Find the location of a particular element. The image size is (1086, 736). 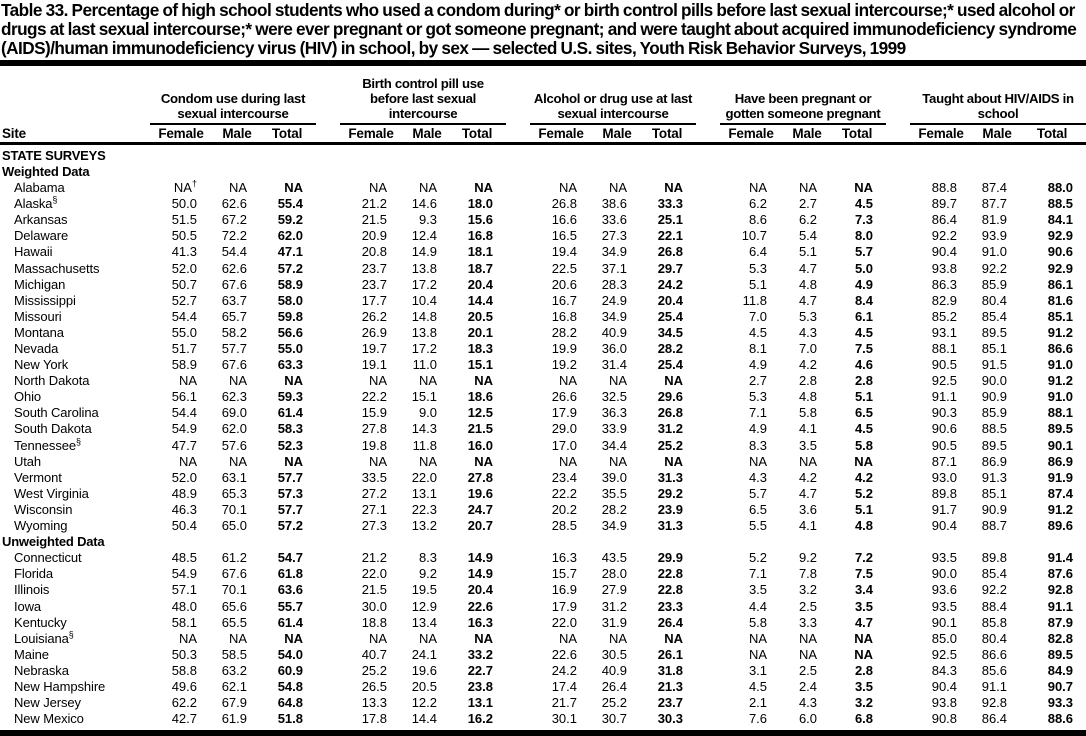

site-cell: Arkansas is located at coordinates (41, 220).